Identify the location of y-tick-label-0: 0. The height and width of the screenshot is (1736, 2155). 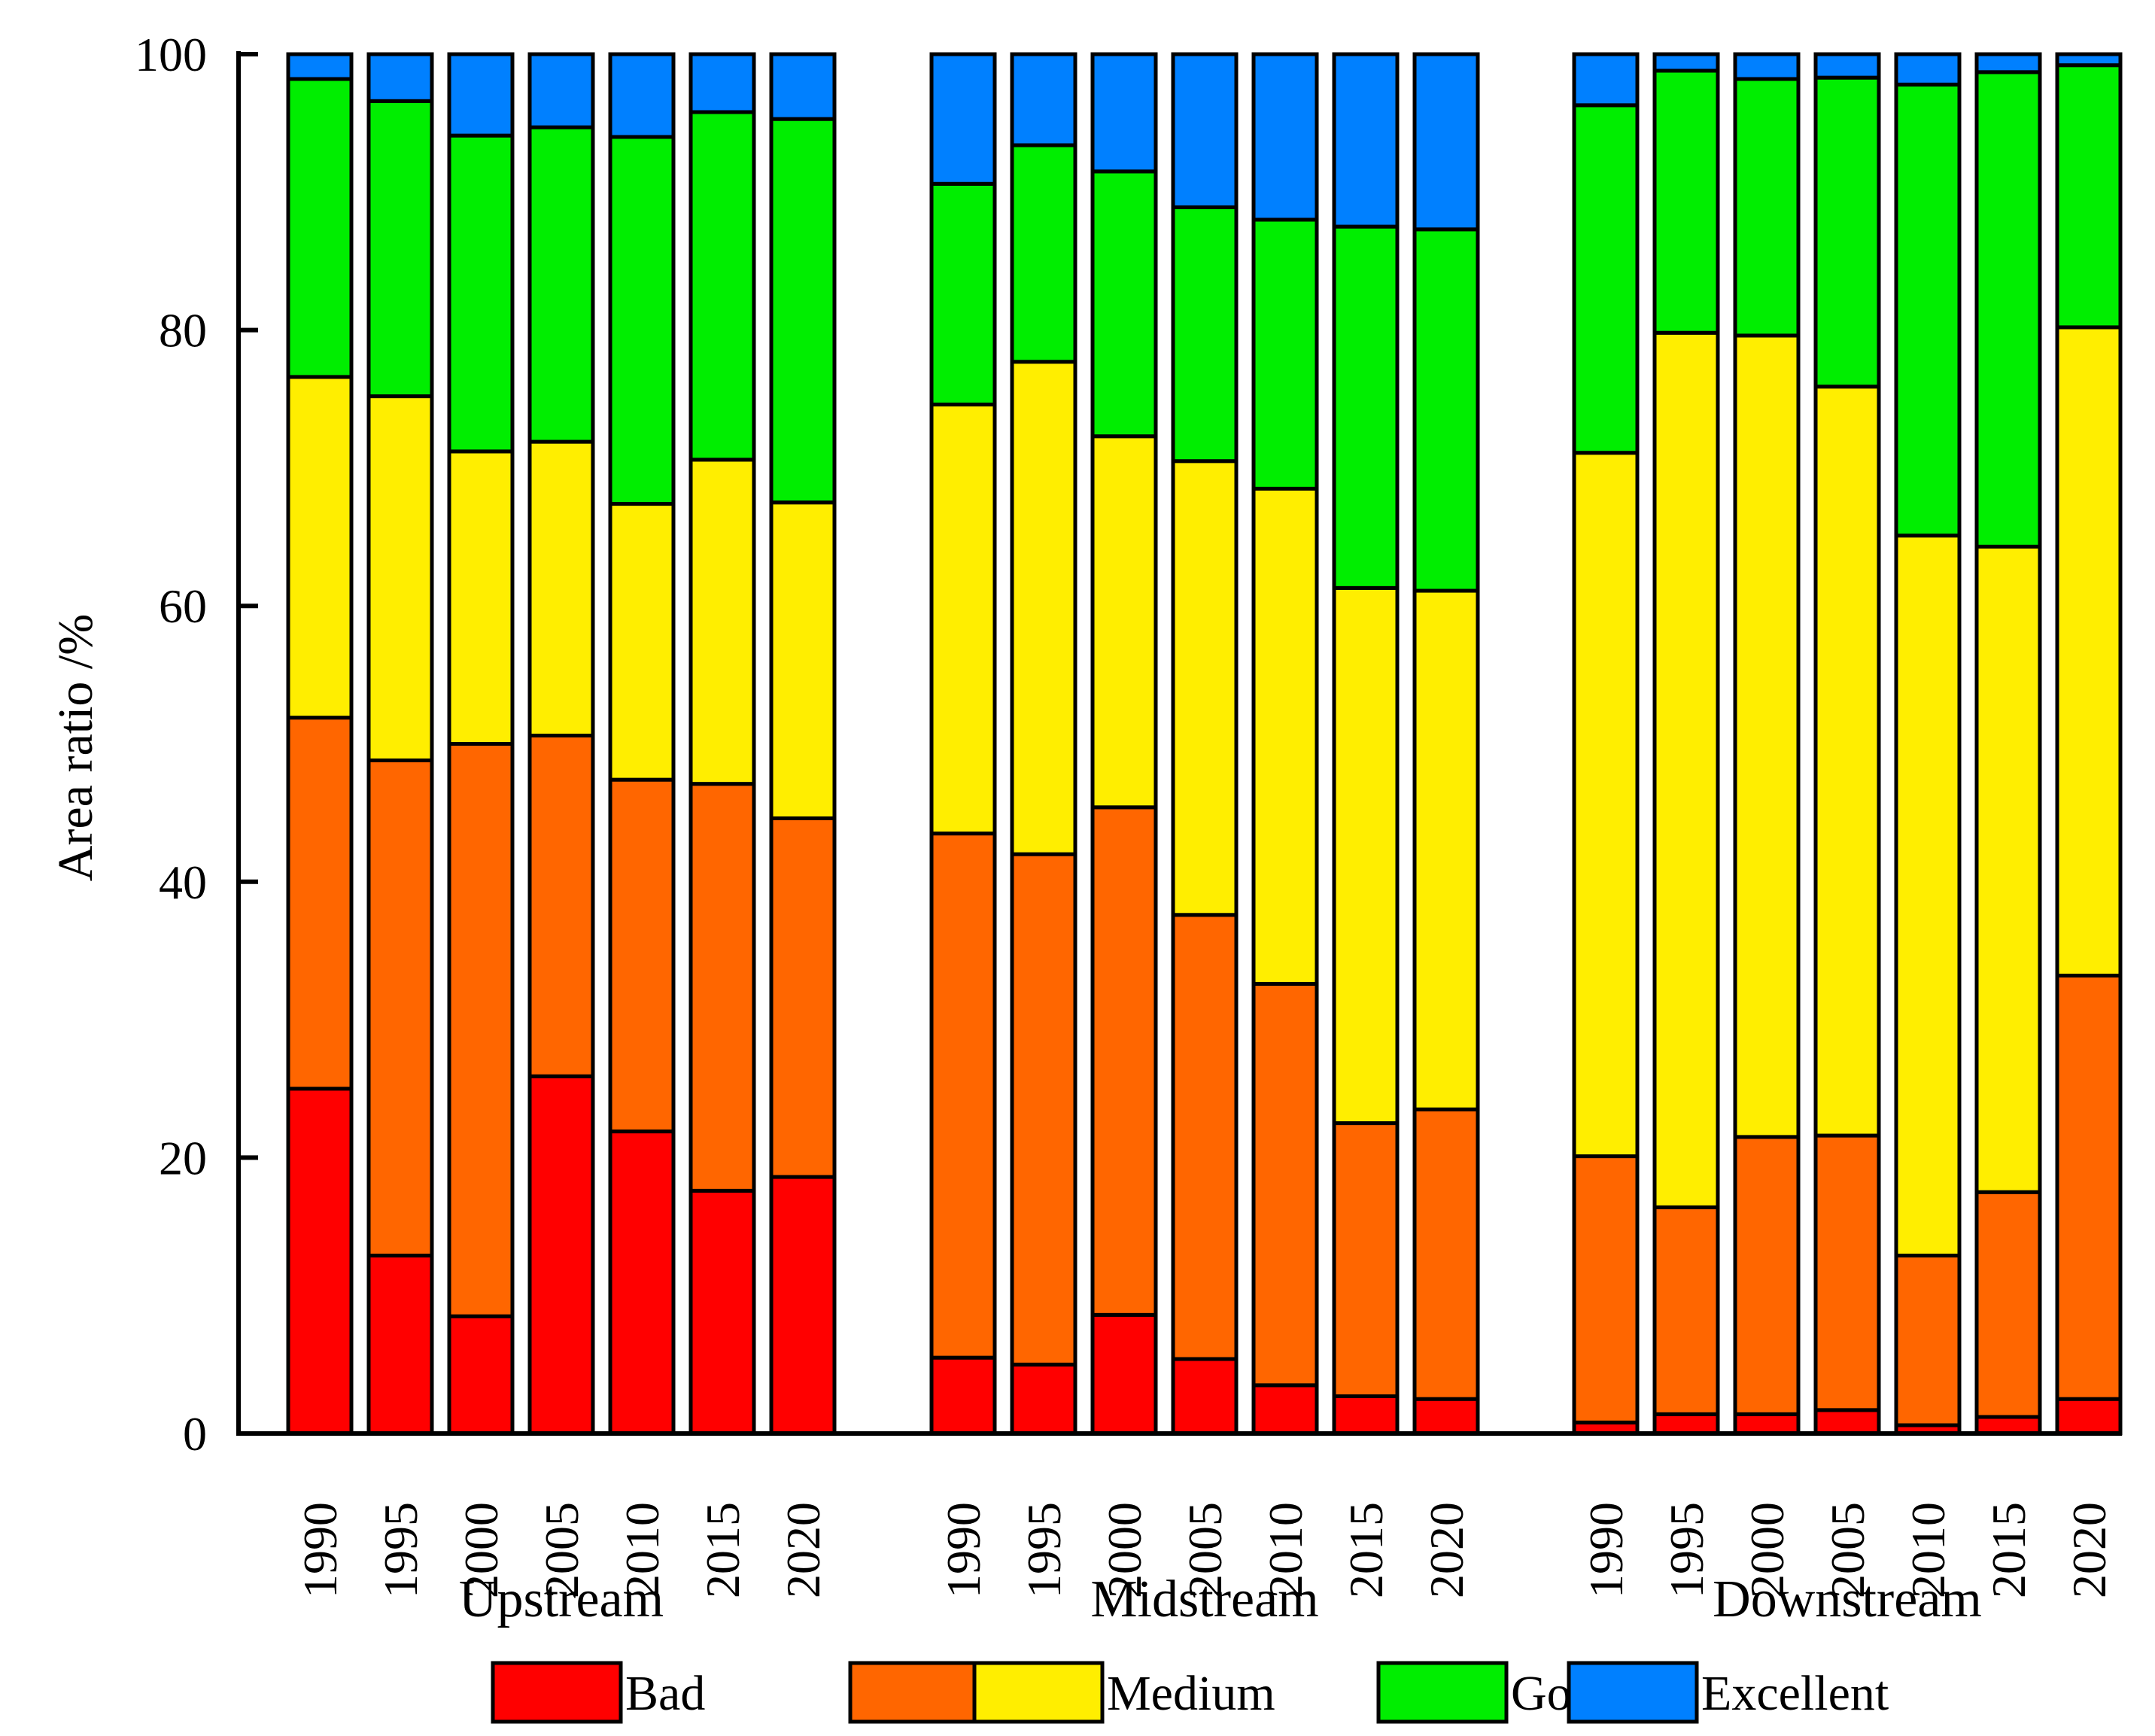
(195, 1434).